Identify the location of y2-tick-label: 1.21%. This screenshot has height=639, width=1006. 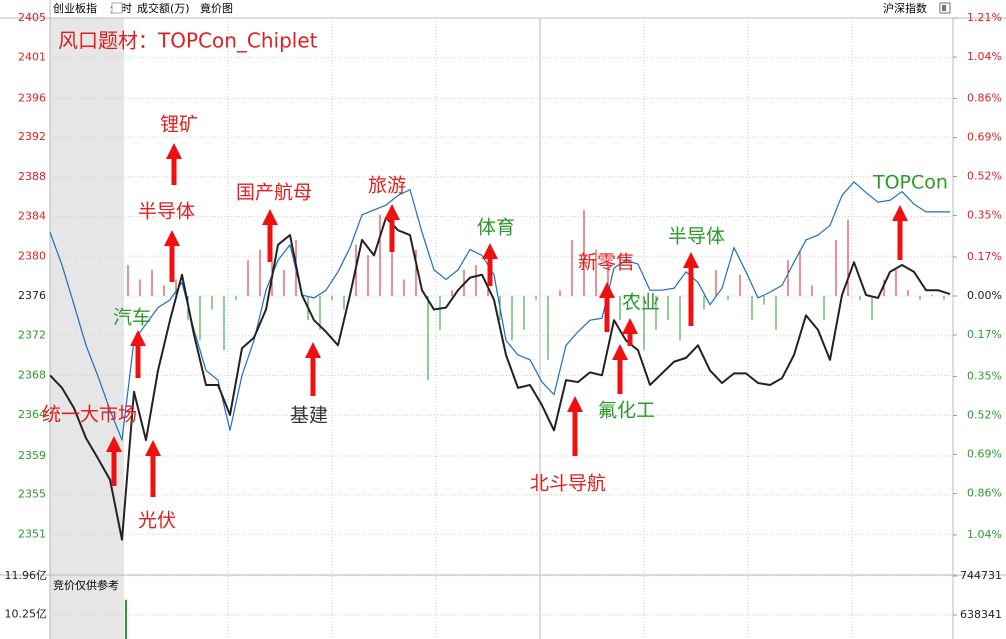
(984, 17).